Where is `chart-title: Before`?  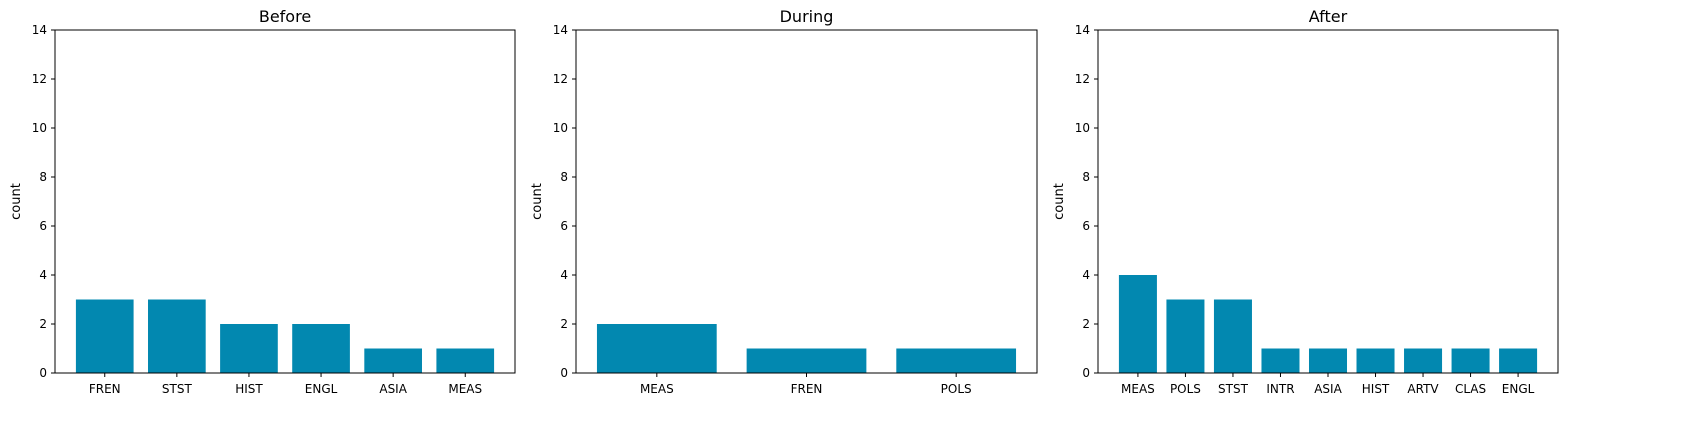
chart-title: Before is located at coordinates (285, 16).